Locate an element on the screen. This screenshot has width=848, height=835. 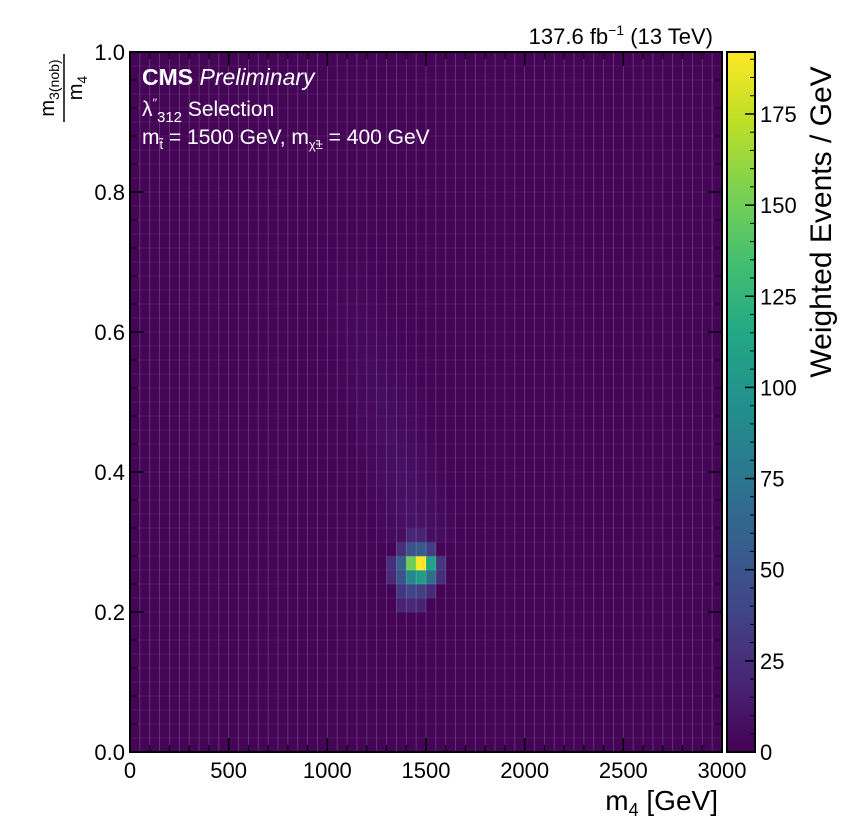
selection-lambda: λ is located at coordinates (147, 109).